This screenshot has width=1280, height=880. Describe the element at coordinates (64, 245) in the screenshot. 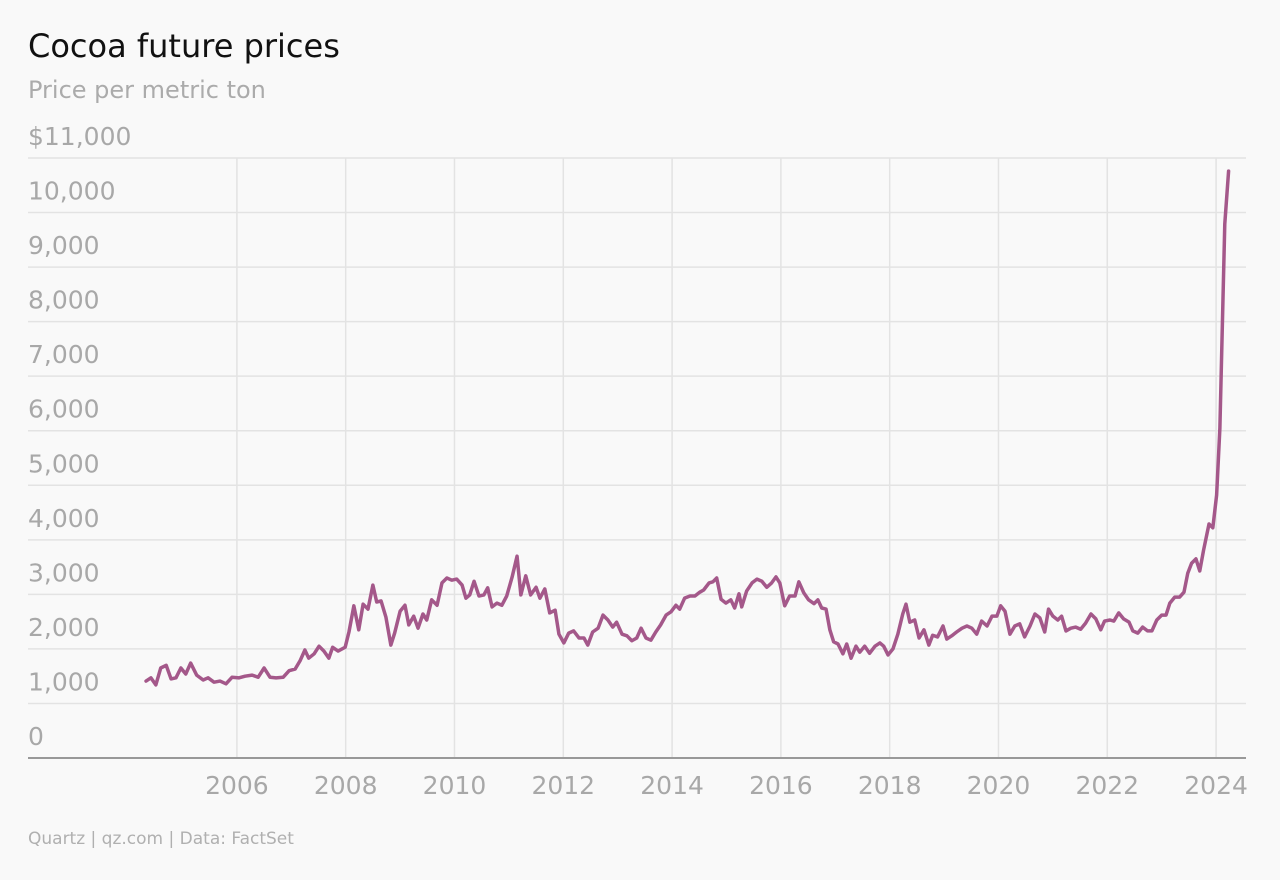

I see `y-tick-label: 9,000` at that location.